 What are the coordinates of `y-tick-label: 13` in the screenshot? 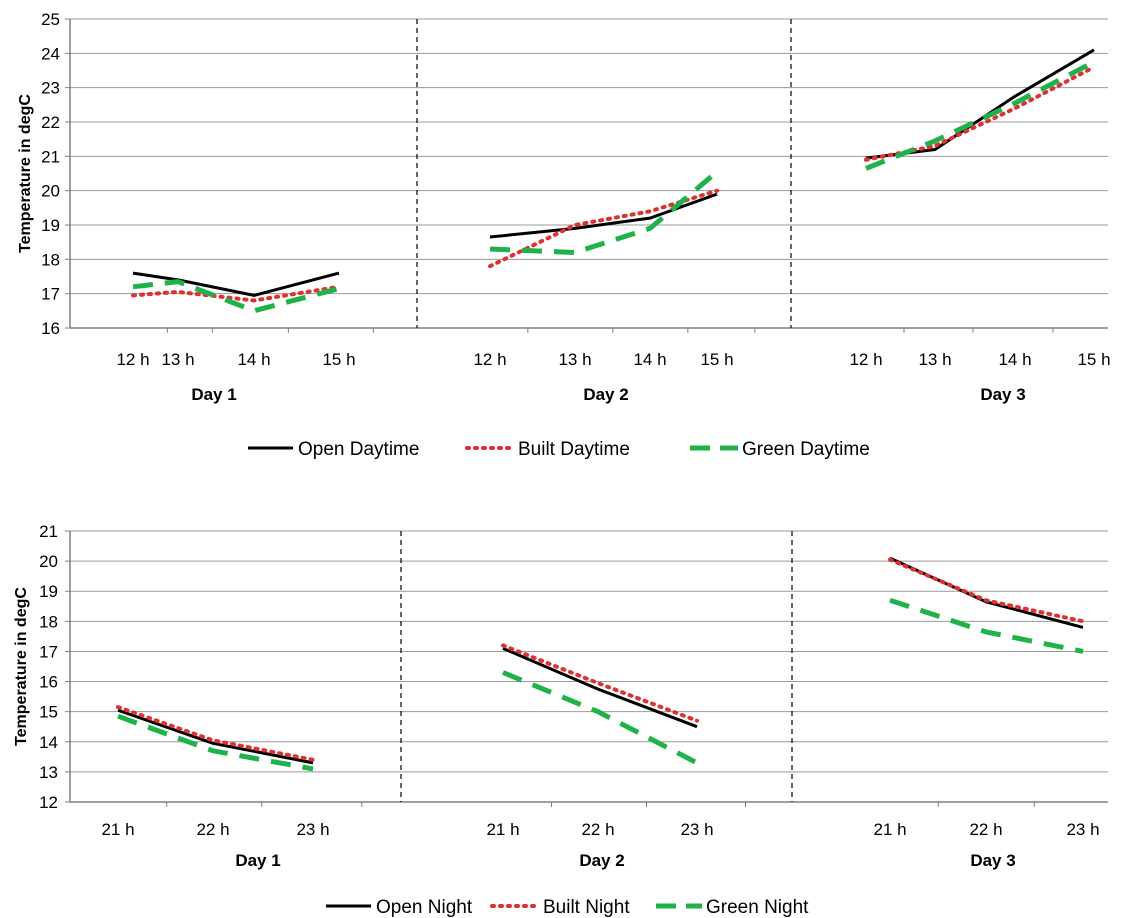 It's located at (48, 772).